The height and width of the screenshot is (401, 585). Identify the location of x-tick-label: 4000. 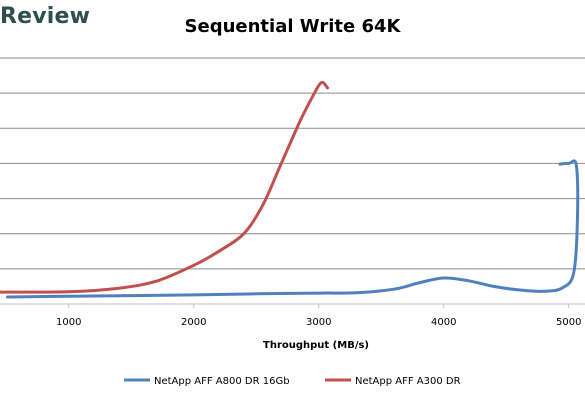
(443, 322).